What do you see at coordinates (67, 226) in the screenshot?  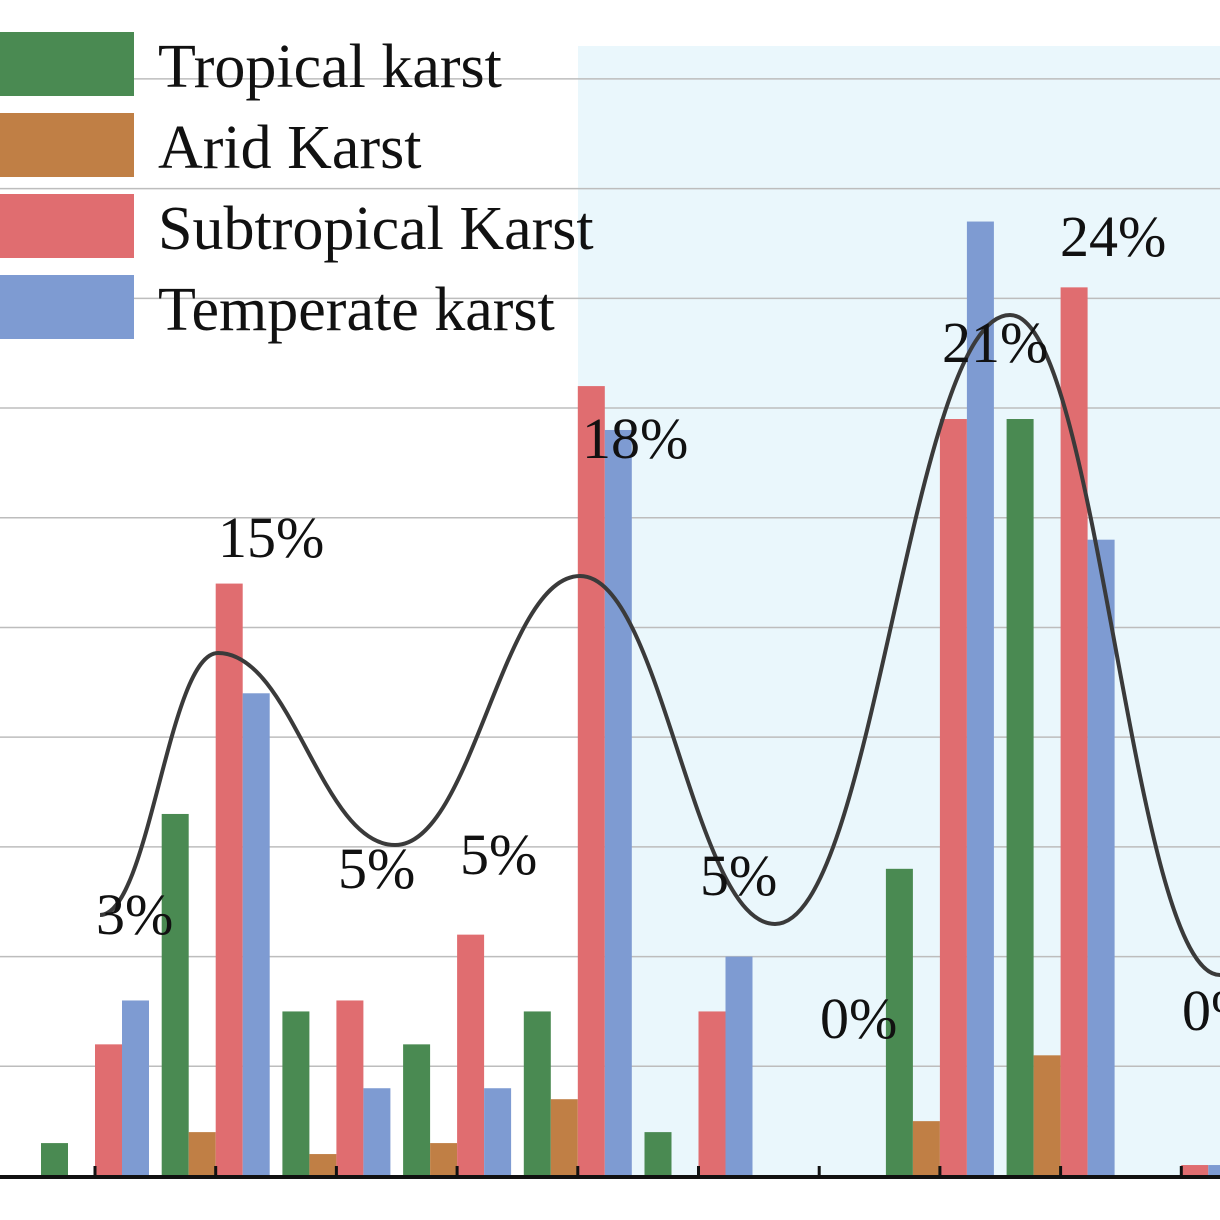 I see `legend-swatch-subtropical` at bounding box center [67, 226].